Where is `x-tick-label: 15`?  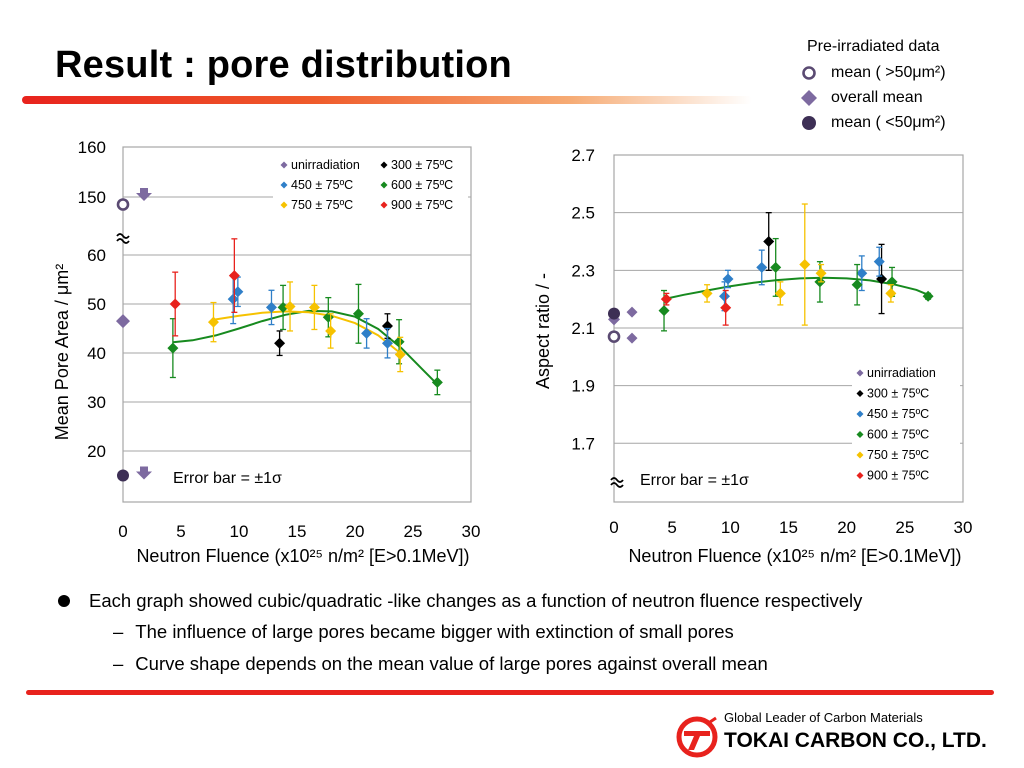
x-tick-label: 15 is located at coordinates (788, 527).